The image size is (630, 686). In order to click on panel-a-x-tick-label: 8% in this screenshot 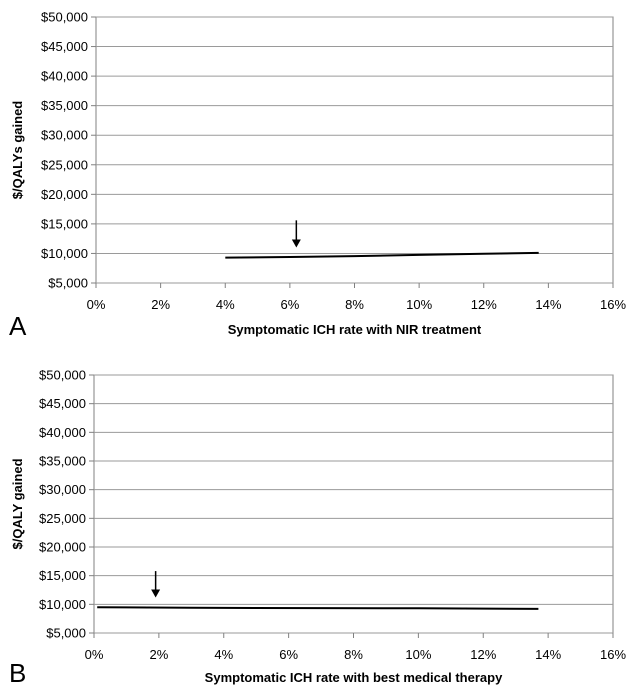, I will do `click(354, 304)`.